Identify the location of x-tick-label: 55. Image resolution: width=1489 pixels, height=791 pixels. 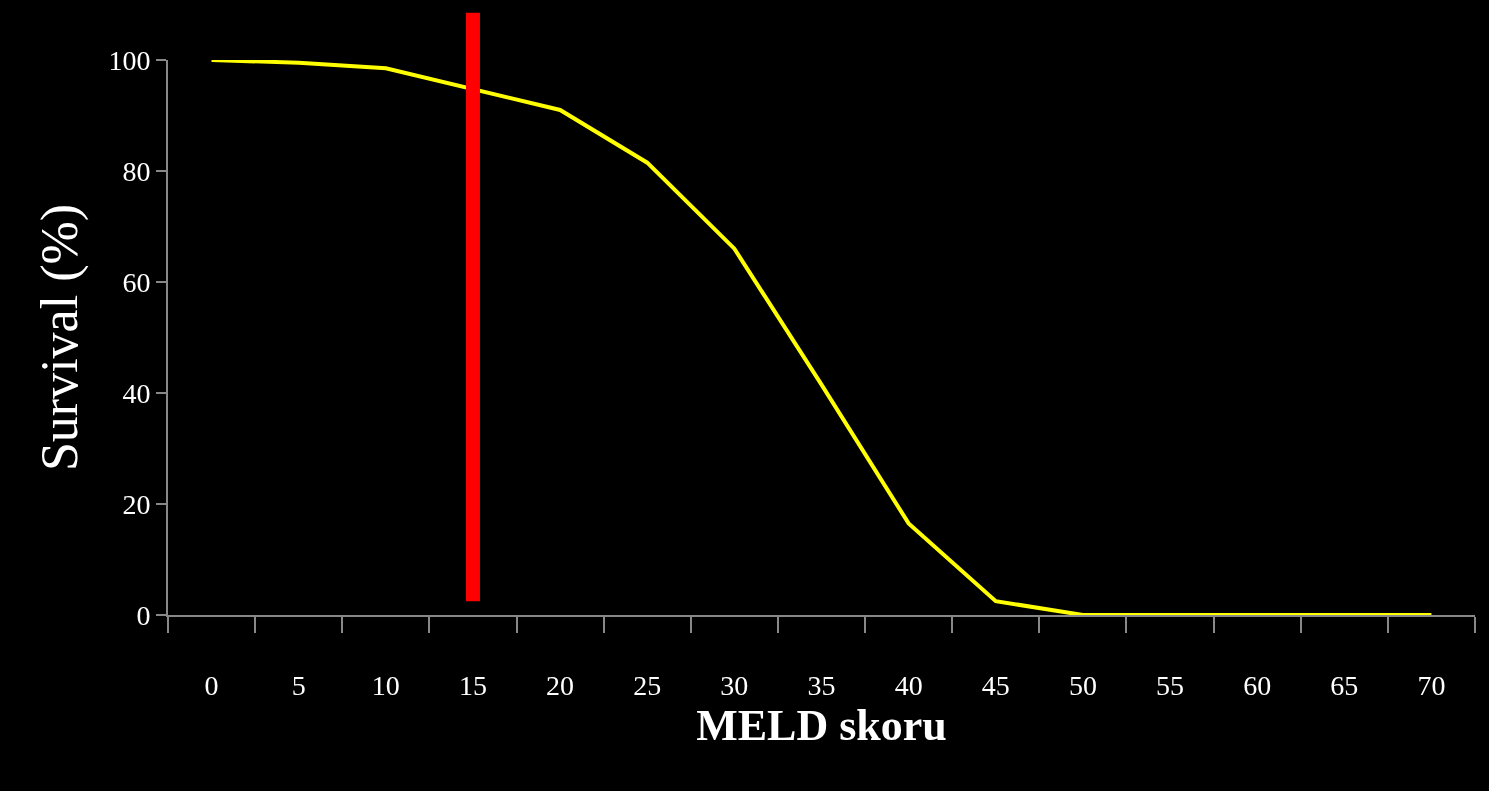
(1170, 685).